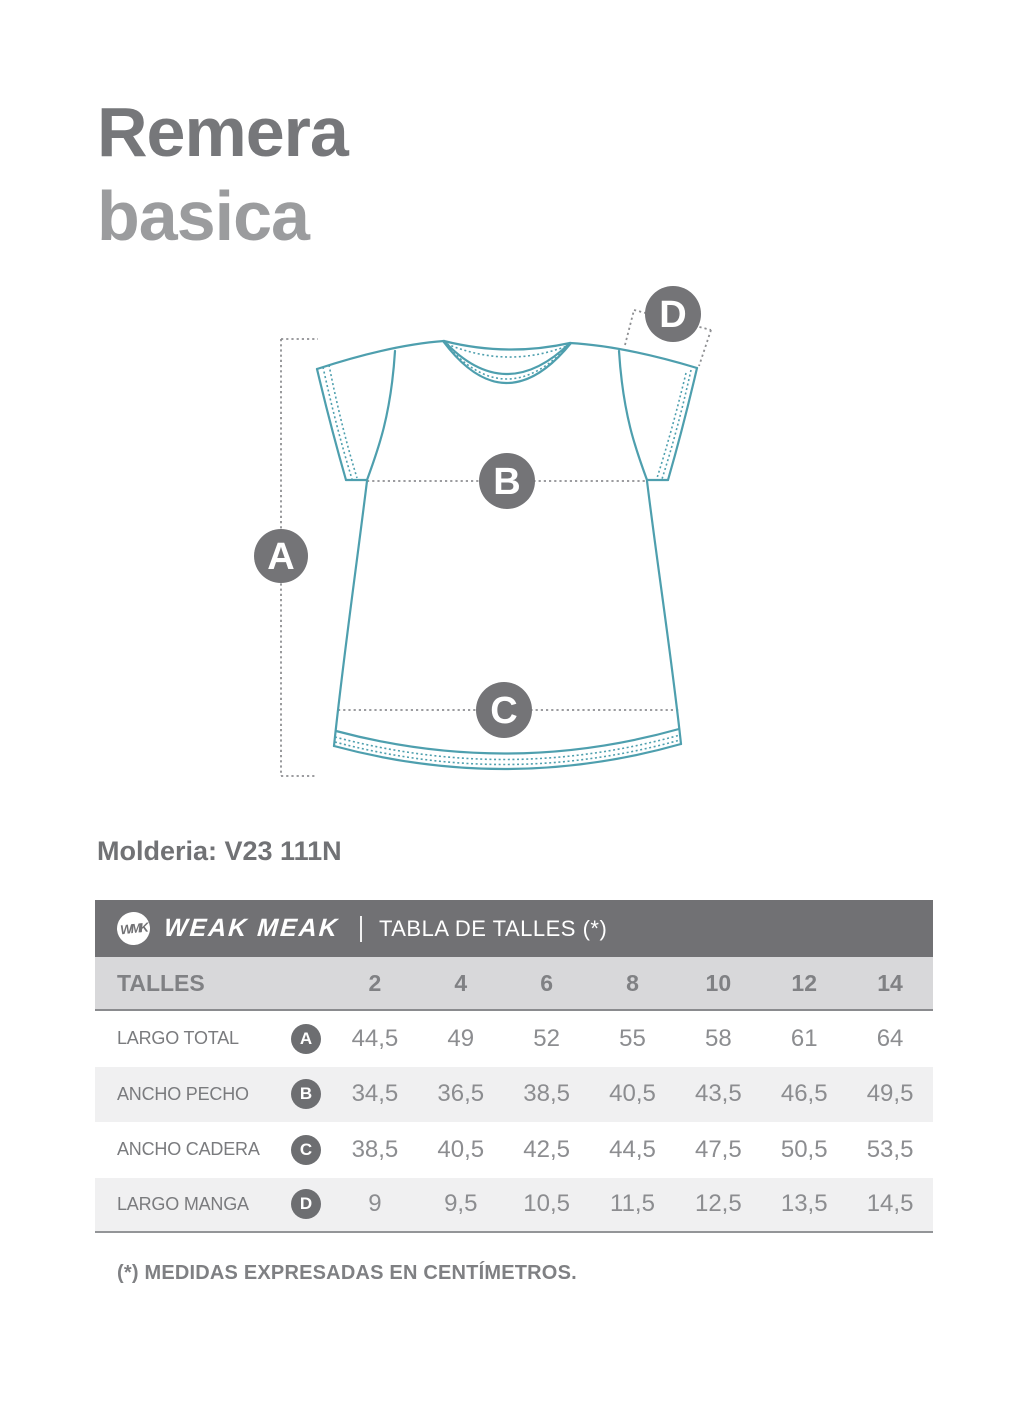 The height and width of the screenshot is (1401, 1027). I want to click on size-column-header: 14, so click(890, 982).